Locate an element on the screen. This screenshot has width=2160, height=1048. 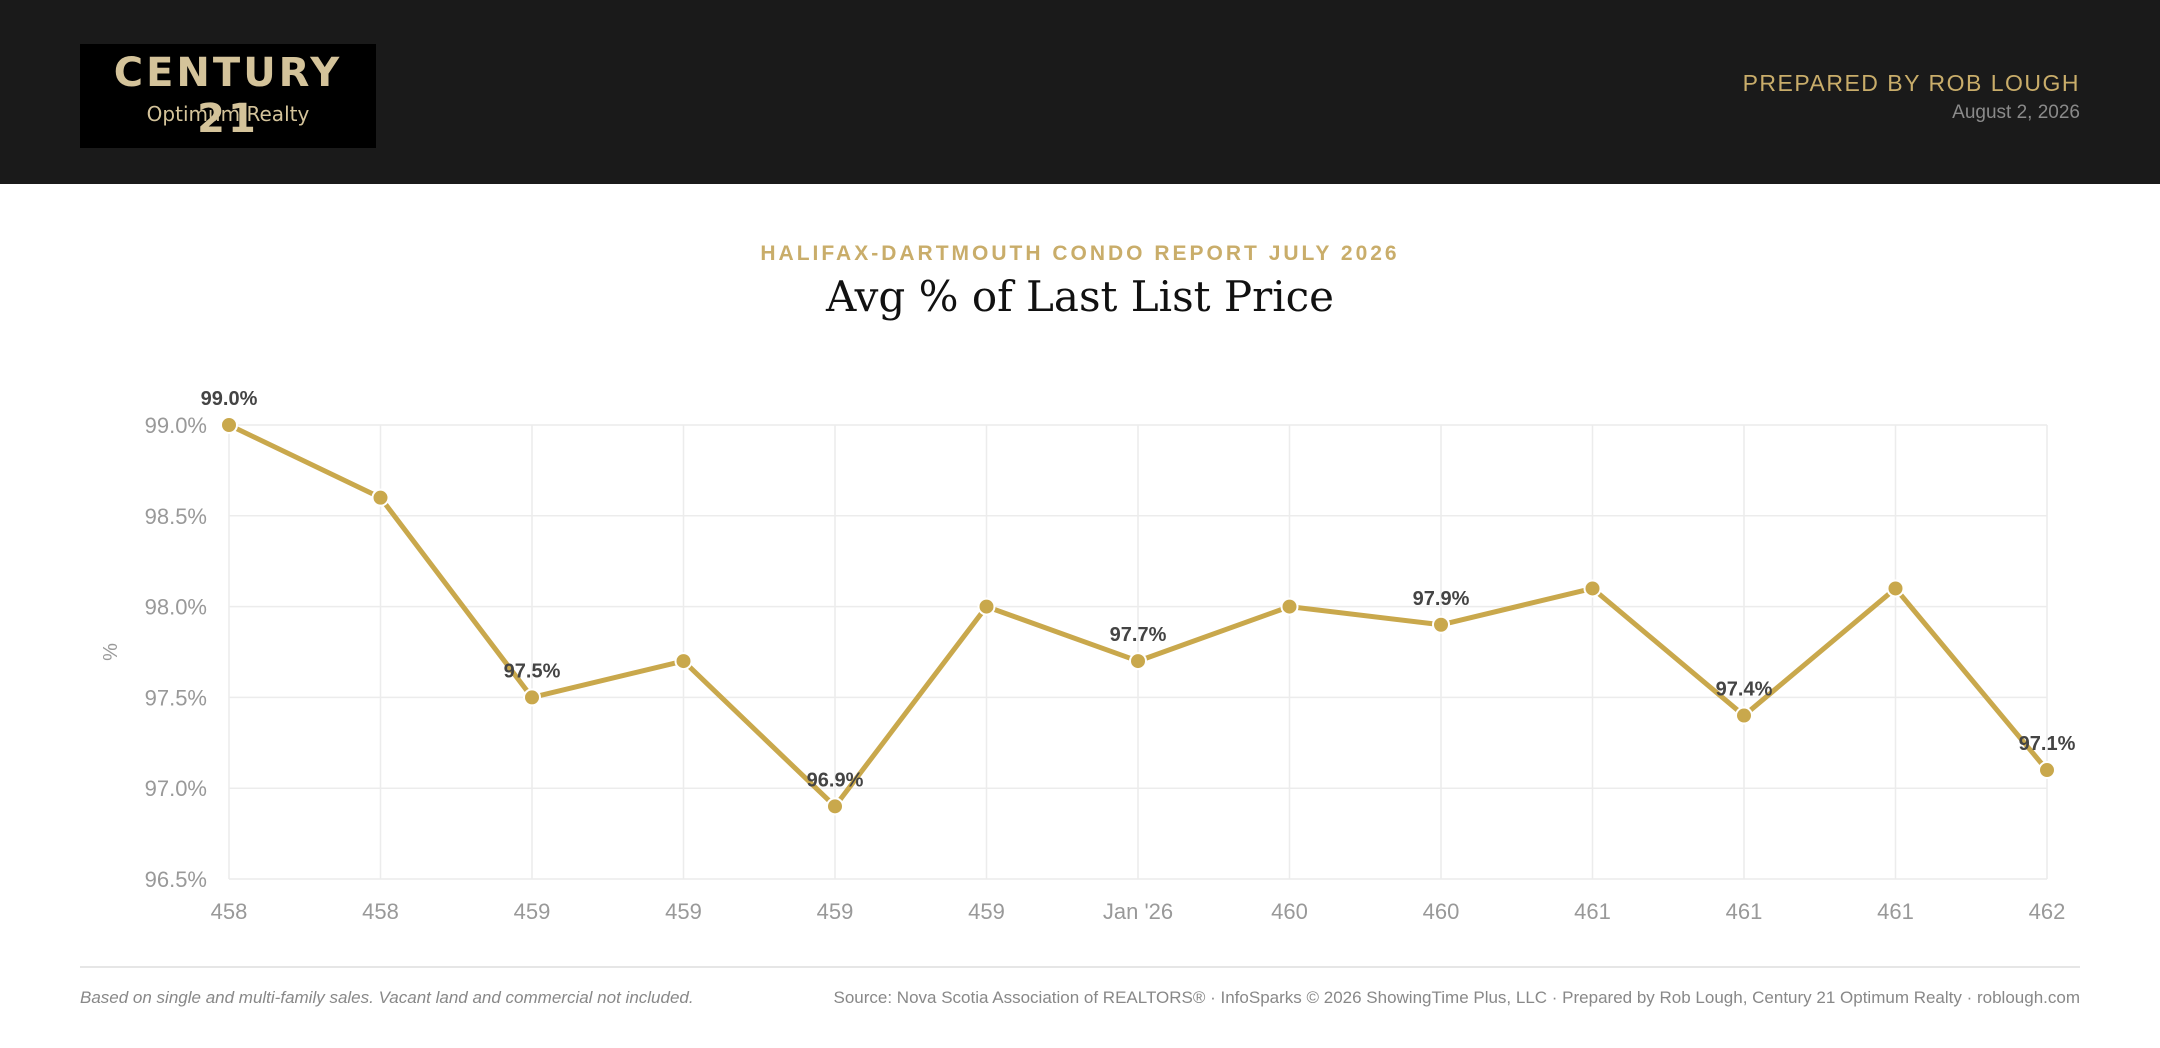
century21-logo: CENTURY 21 Optimum Realty is located at coordinates (228, 96).